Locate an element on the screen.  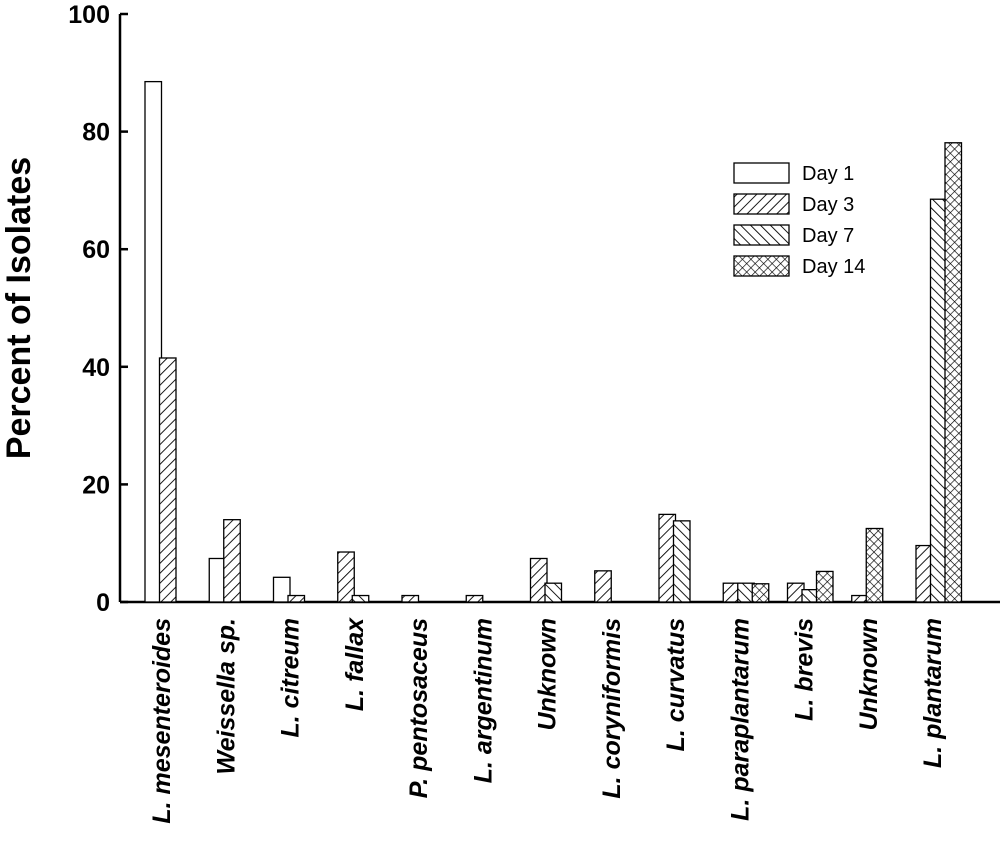
x-tick-label: L. plantarum is located at coordinates (933, 693).